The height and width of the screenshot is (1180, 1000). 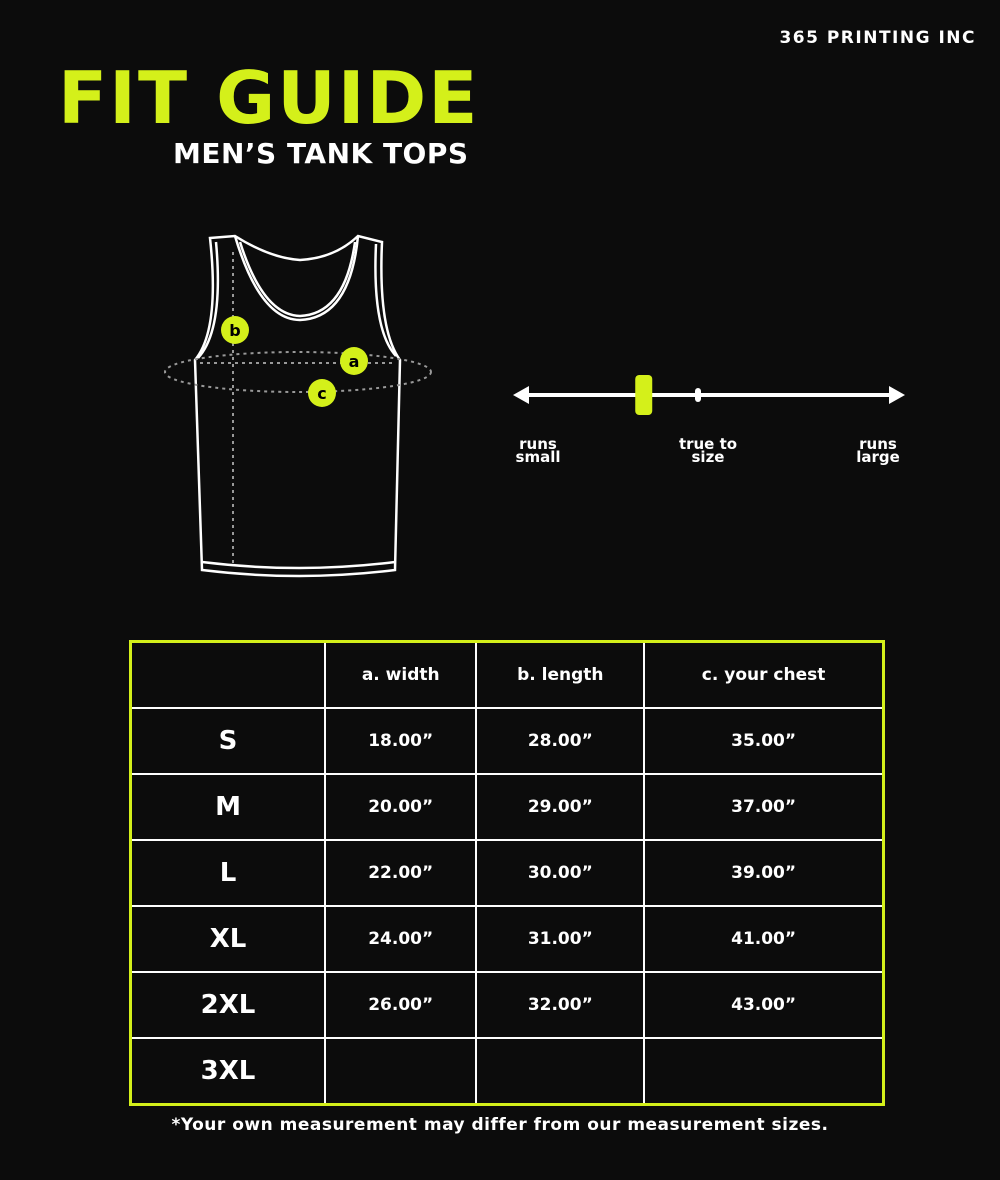 What do you see at coordinates (228, 939) in the screenshot?
I see `size-cell: XL` at bounding box center [228, 939].